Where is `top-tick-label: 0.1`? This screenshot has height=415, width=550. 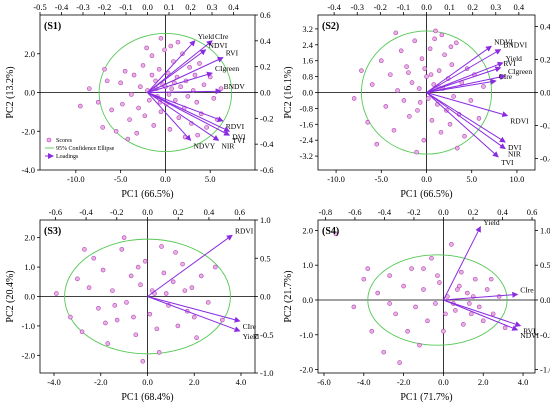 top-tick-label: 0.1 is located at coordinates (449, 7).